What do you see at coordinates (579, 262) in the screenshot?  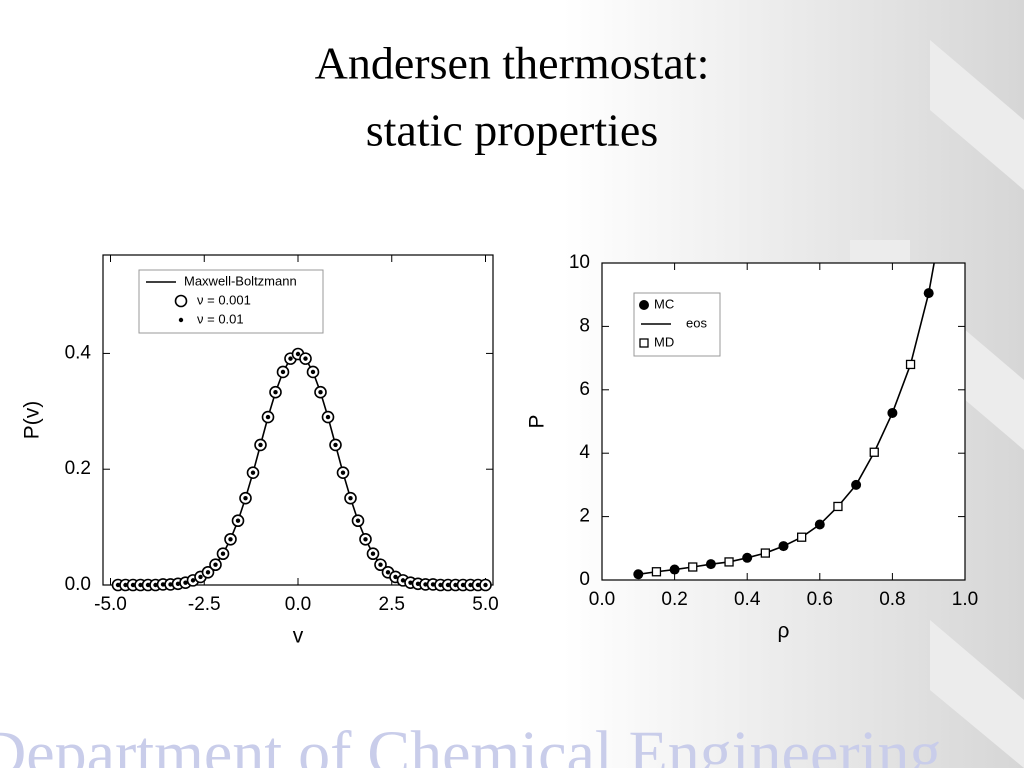 I see `y-tick-label: 10` at bounding box center [579, 262].